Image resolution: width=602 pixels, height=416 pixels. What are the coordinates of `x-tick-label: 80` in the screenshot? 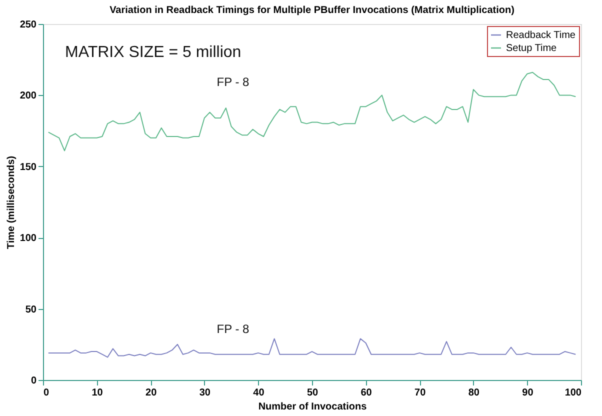 It's located at (474, 393).